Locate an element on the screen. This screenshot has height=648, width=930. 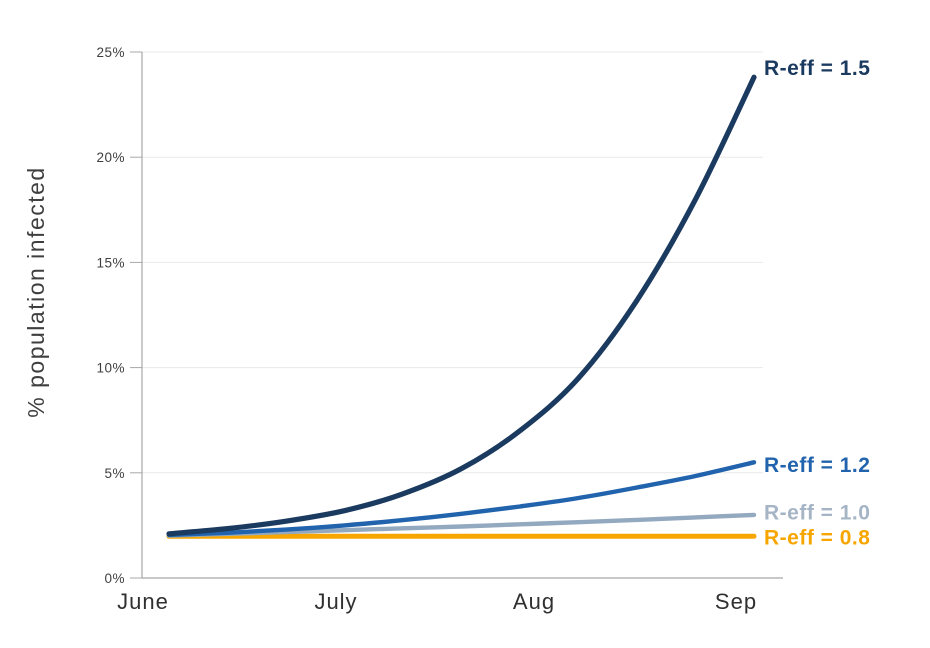
x-tick-label-sep: Sep is located at coordinates (736, 601).